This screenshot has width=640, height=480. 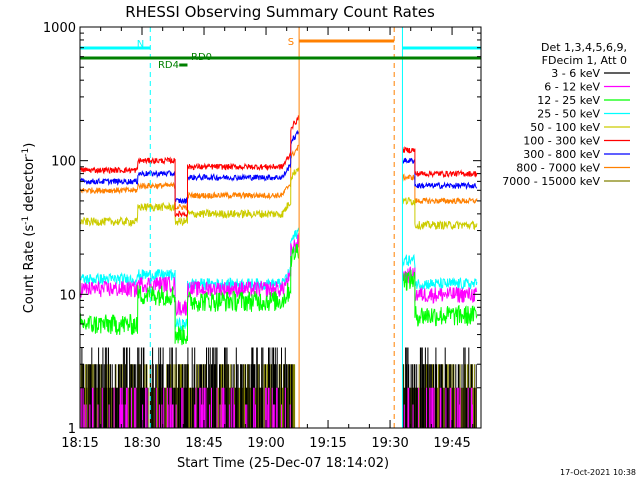 I want to click on legend-entry-label: 25 - 50 keV, so click(x=568, y=114).